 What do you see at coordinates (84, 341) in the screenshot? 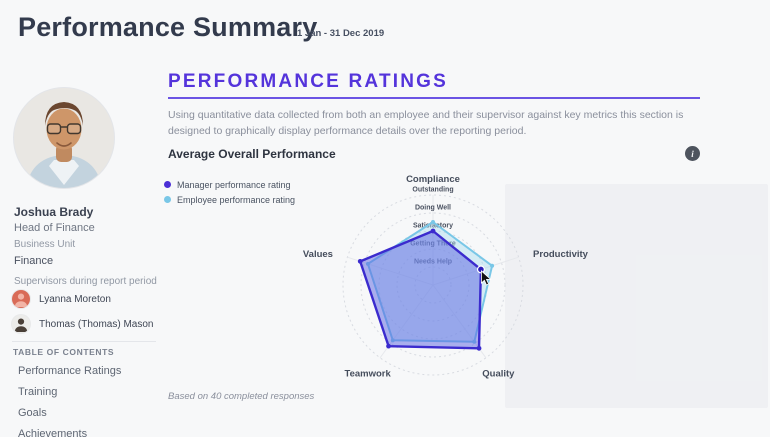
I see `sidebar-divider` at bounding box center [84, 341].